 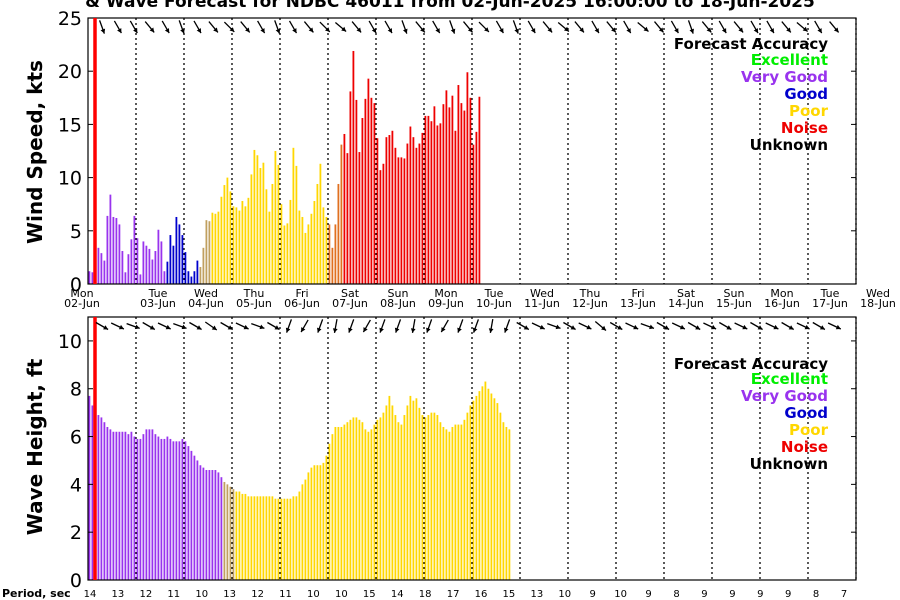 What do you see at coordinates (590, 303) in the screenshot?
I see `day-label-date: 12-Jun` at bounding box center [590, 303].